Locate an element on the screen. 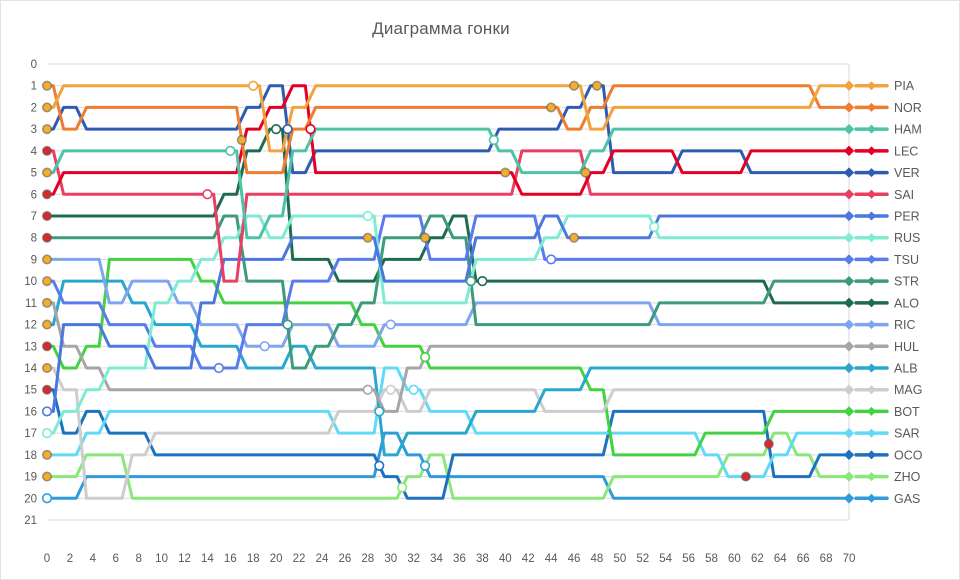  x-axis-tick-label: 0 is located at coordinates (47, 559).